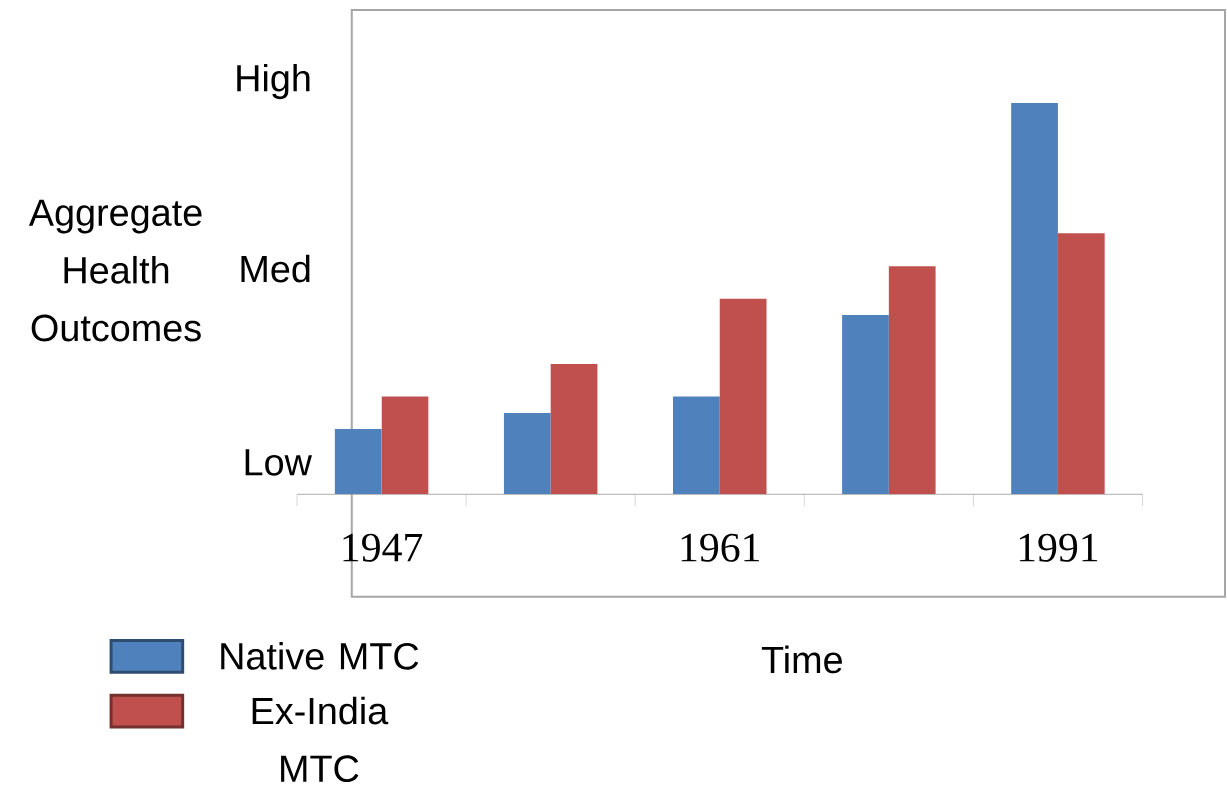  I want to click on y-axis-title: Aggregate Health Outcomes, so click(115, 270).